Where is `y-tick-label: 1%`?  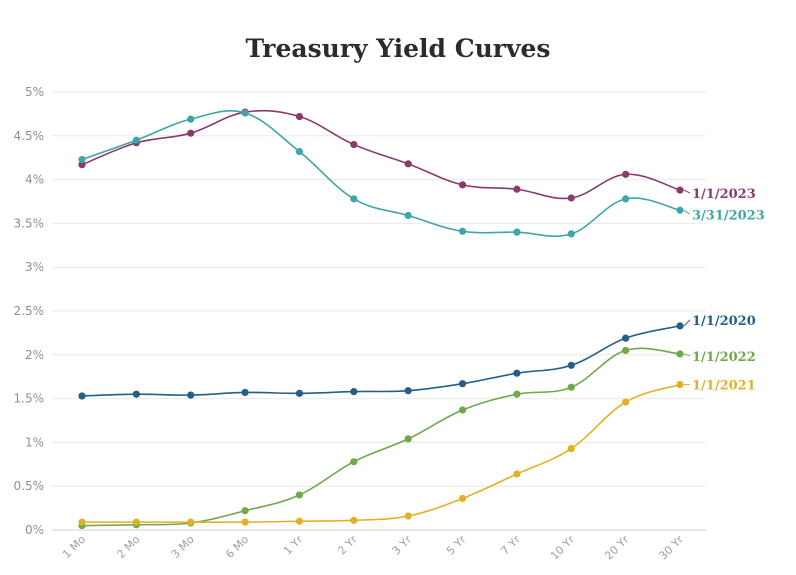
y-tick-label: 1% is located at coordinates (34, 442).